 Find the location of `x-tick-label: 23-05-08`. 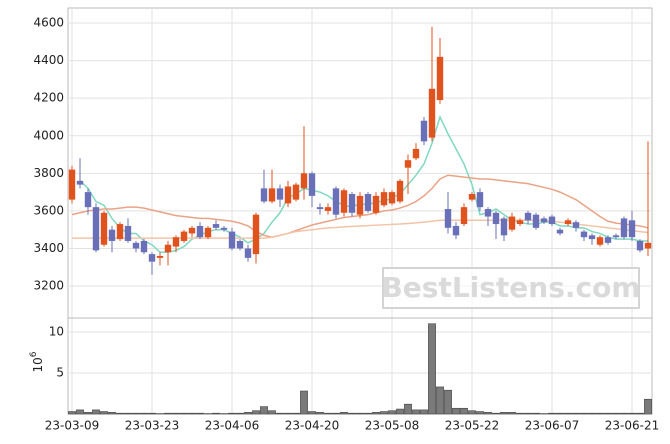

x-tick-label: 23-05-08 is located at coordinates (392, 426).